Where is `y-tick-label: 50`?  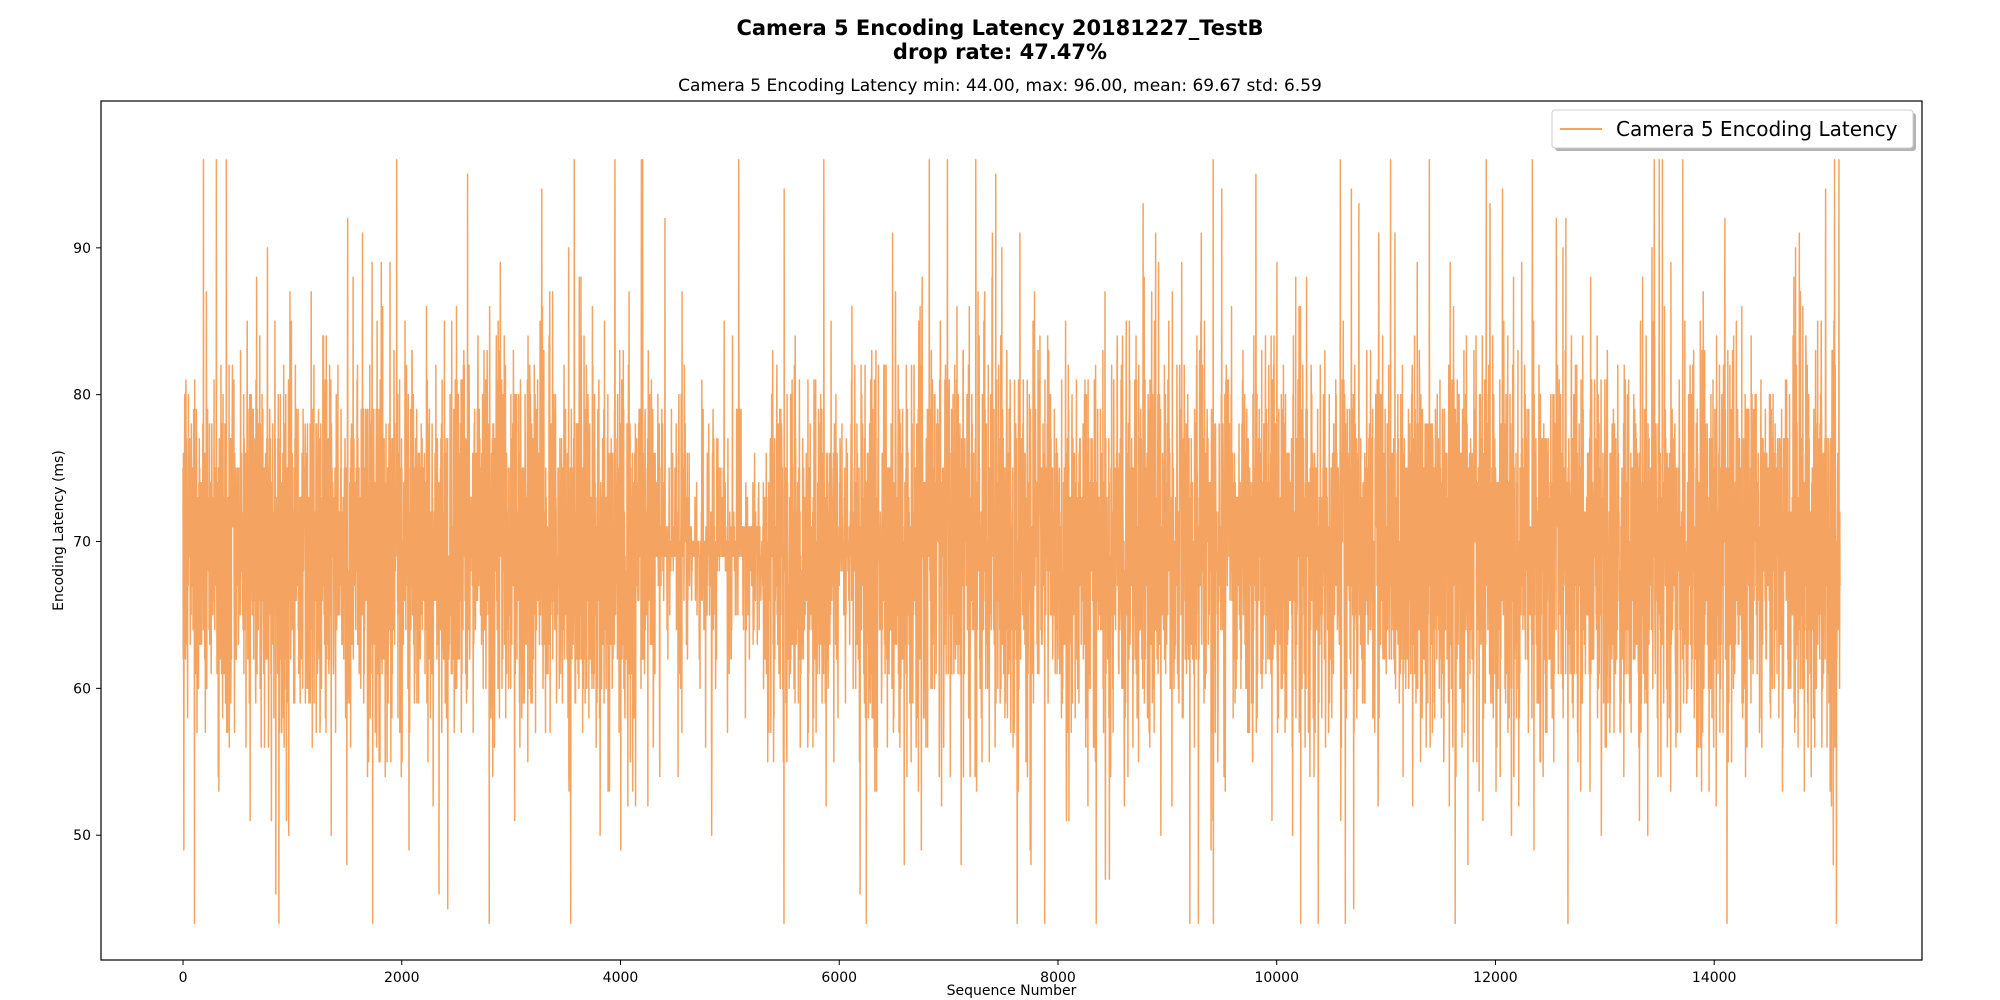 y-tick-label: 50 is located at coordinates (82, 836).